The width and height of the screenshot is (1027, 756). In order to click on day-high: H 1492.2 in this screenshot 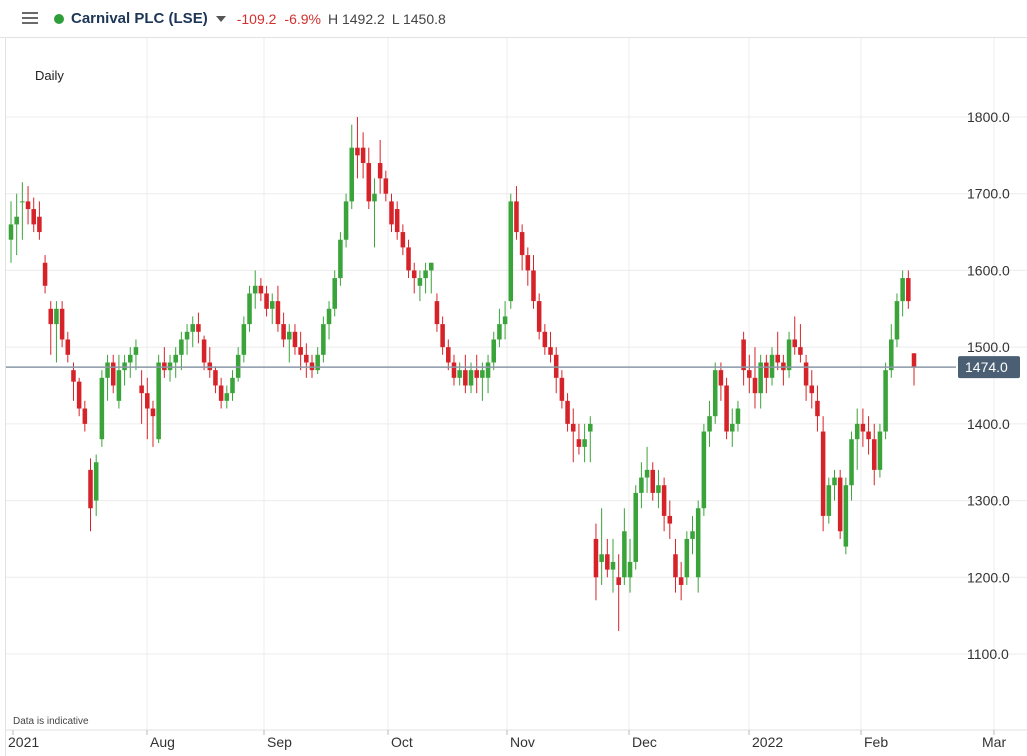, I will do `click(356, 18)`.